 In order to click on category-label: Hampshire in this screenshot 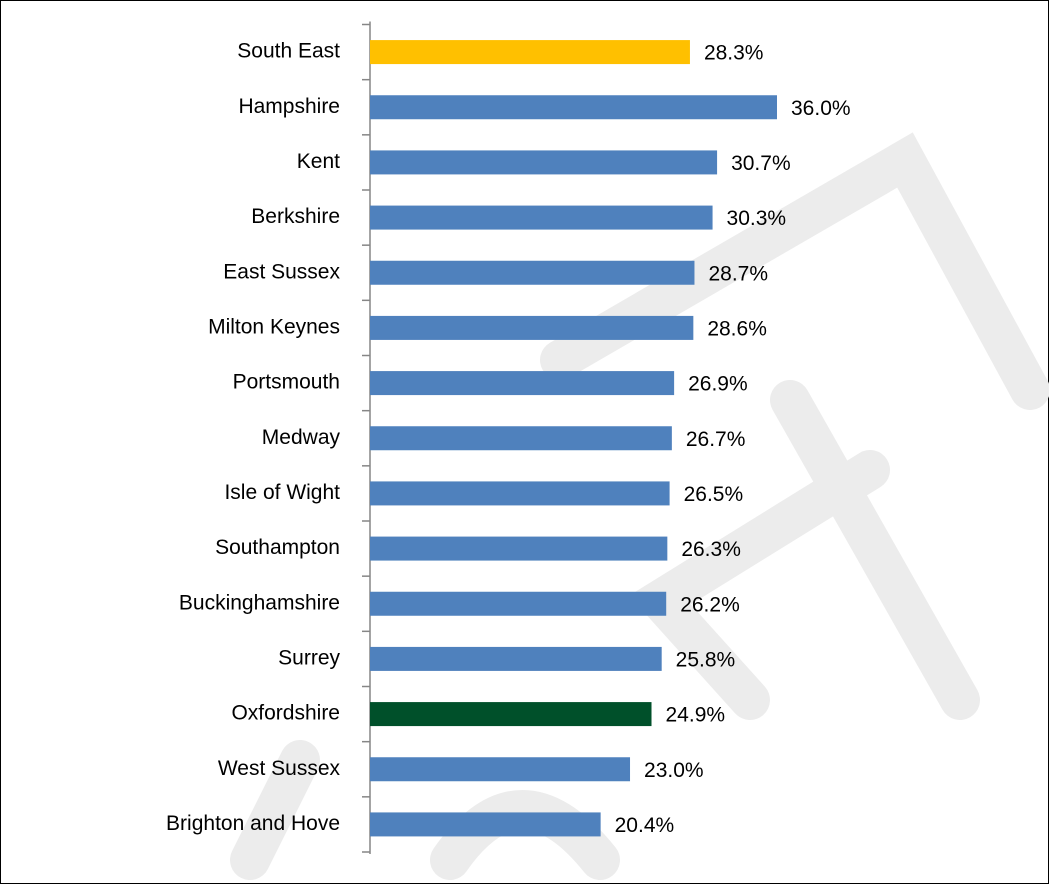, I will do `click(289, 106)`.